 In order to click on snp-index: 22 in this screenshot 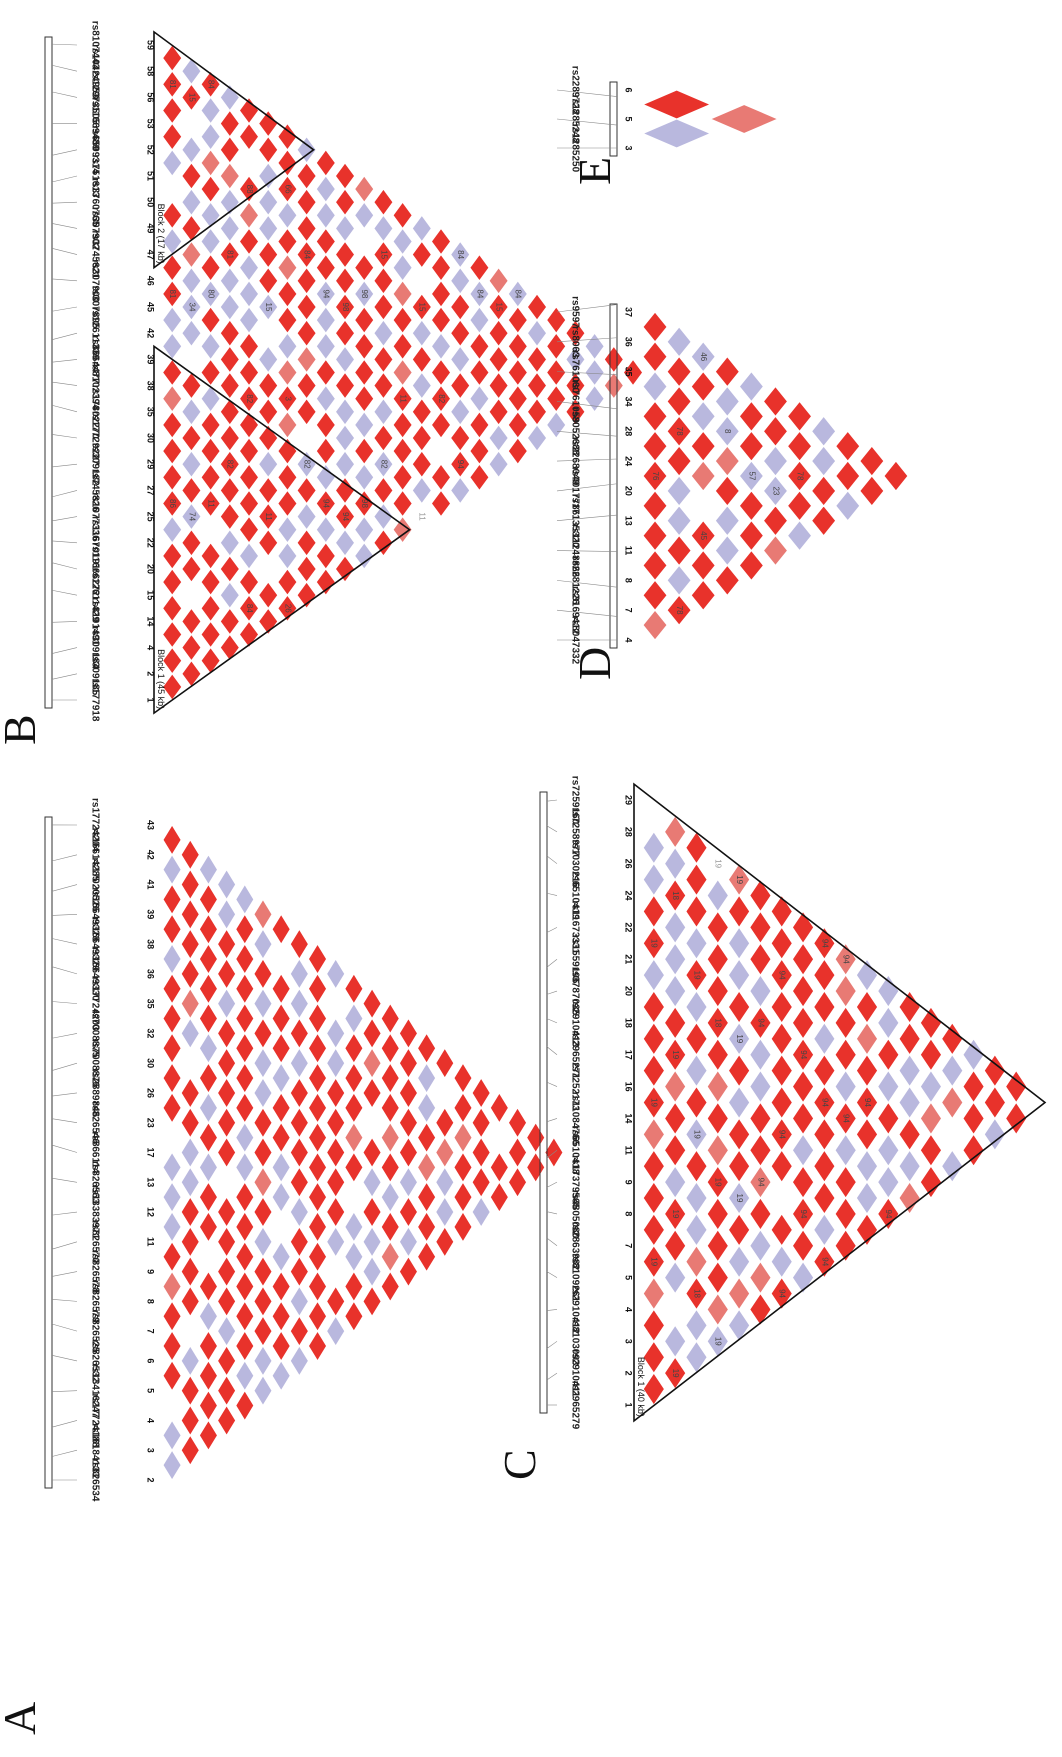, I will do `click(629, 927)`.